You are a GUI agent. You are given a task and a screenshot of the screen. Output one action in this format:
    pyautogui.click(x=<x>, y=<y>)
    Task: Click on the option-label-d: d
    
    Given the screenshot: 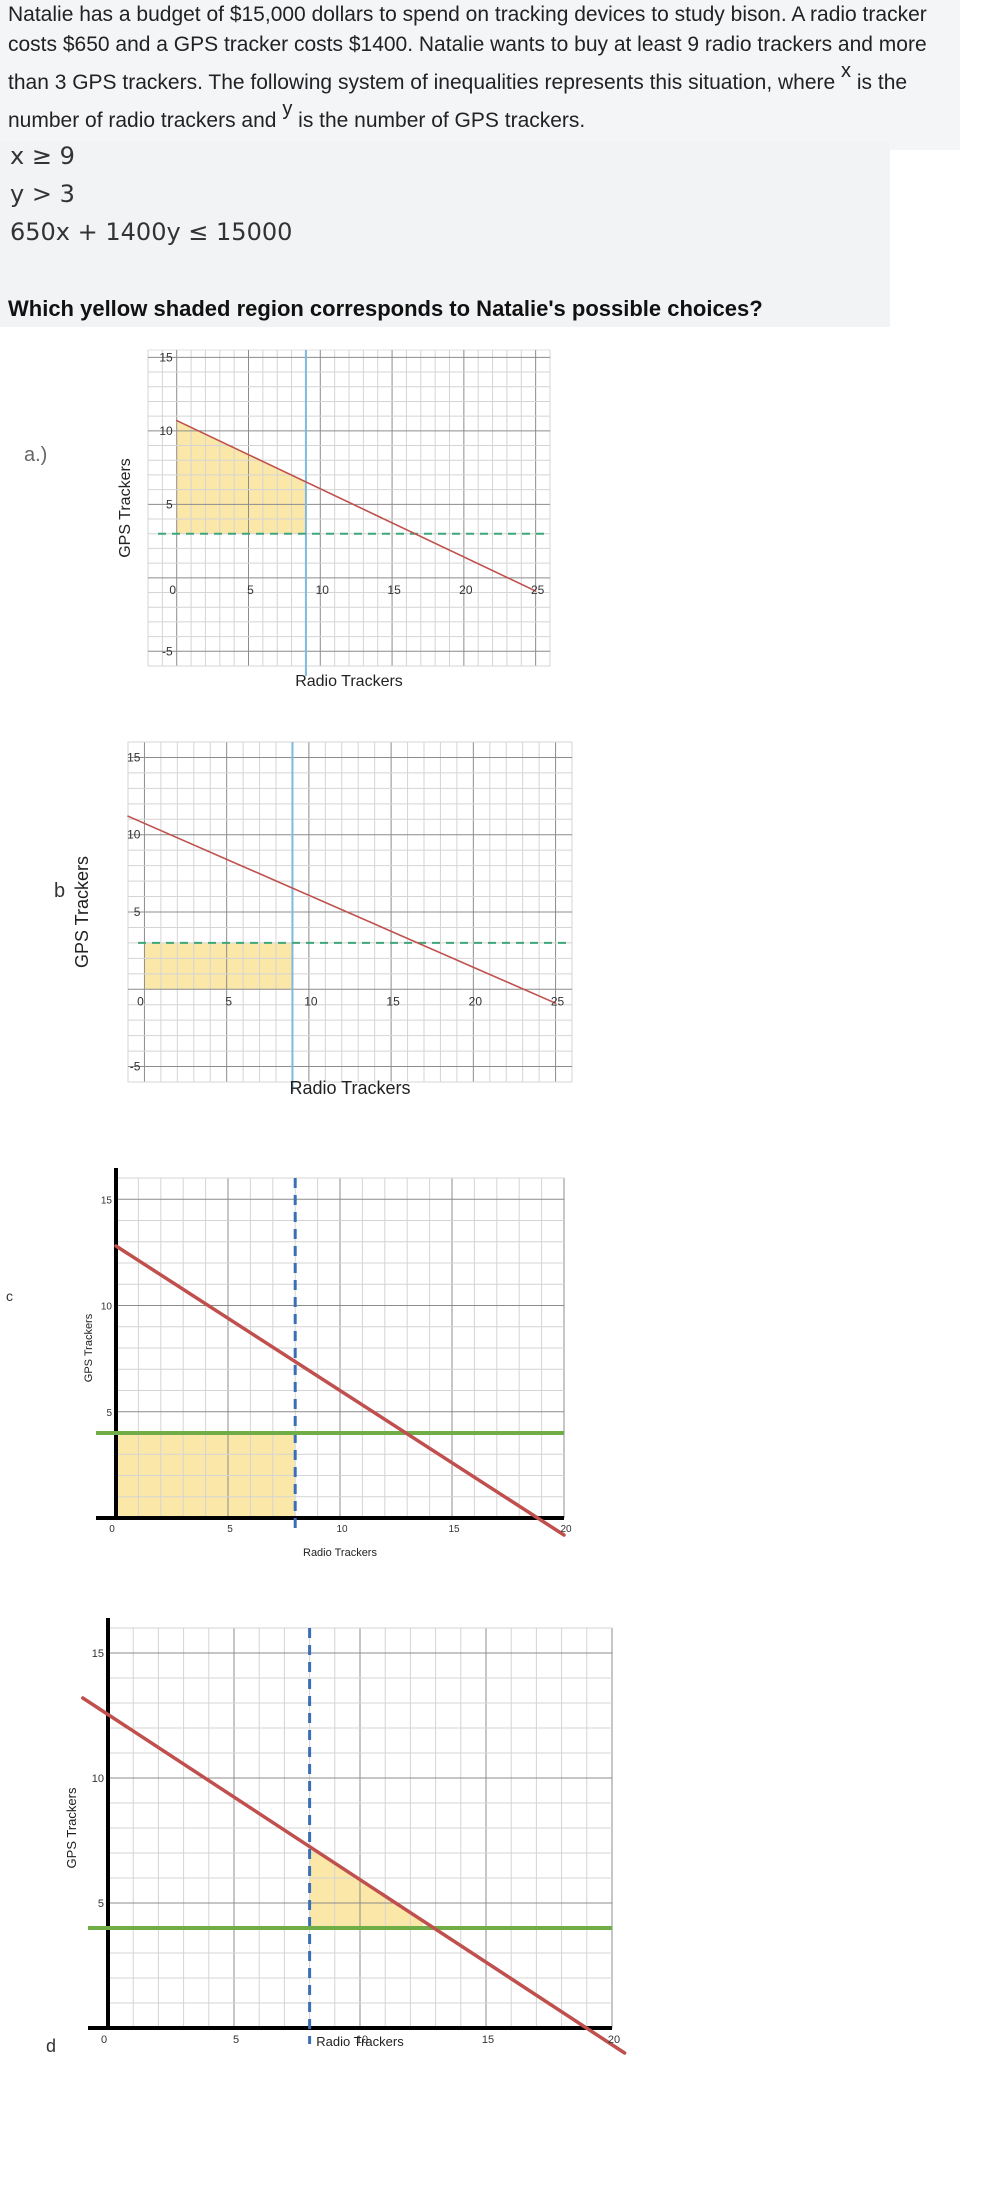 What is the action you would take?
    pyautogui.click(x=51, y=2046)
    